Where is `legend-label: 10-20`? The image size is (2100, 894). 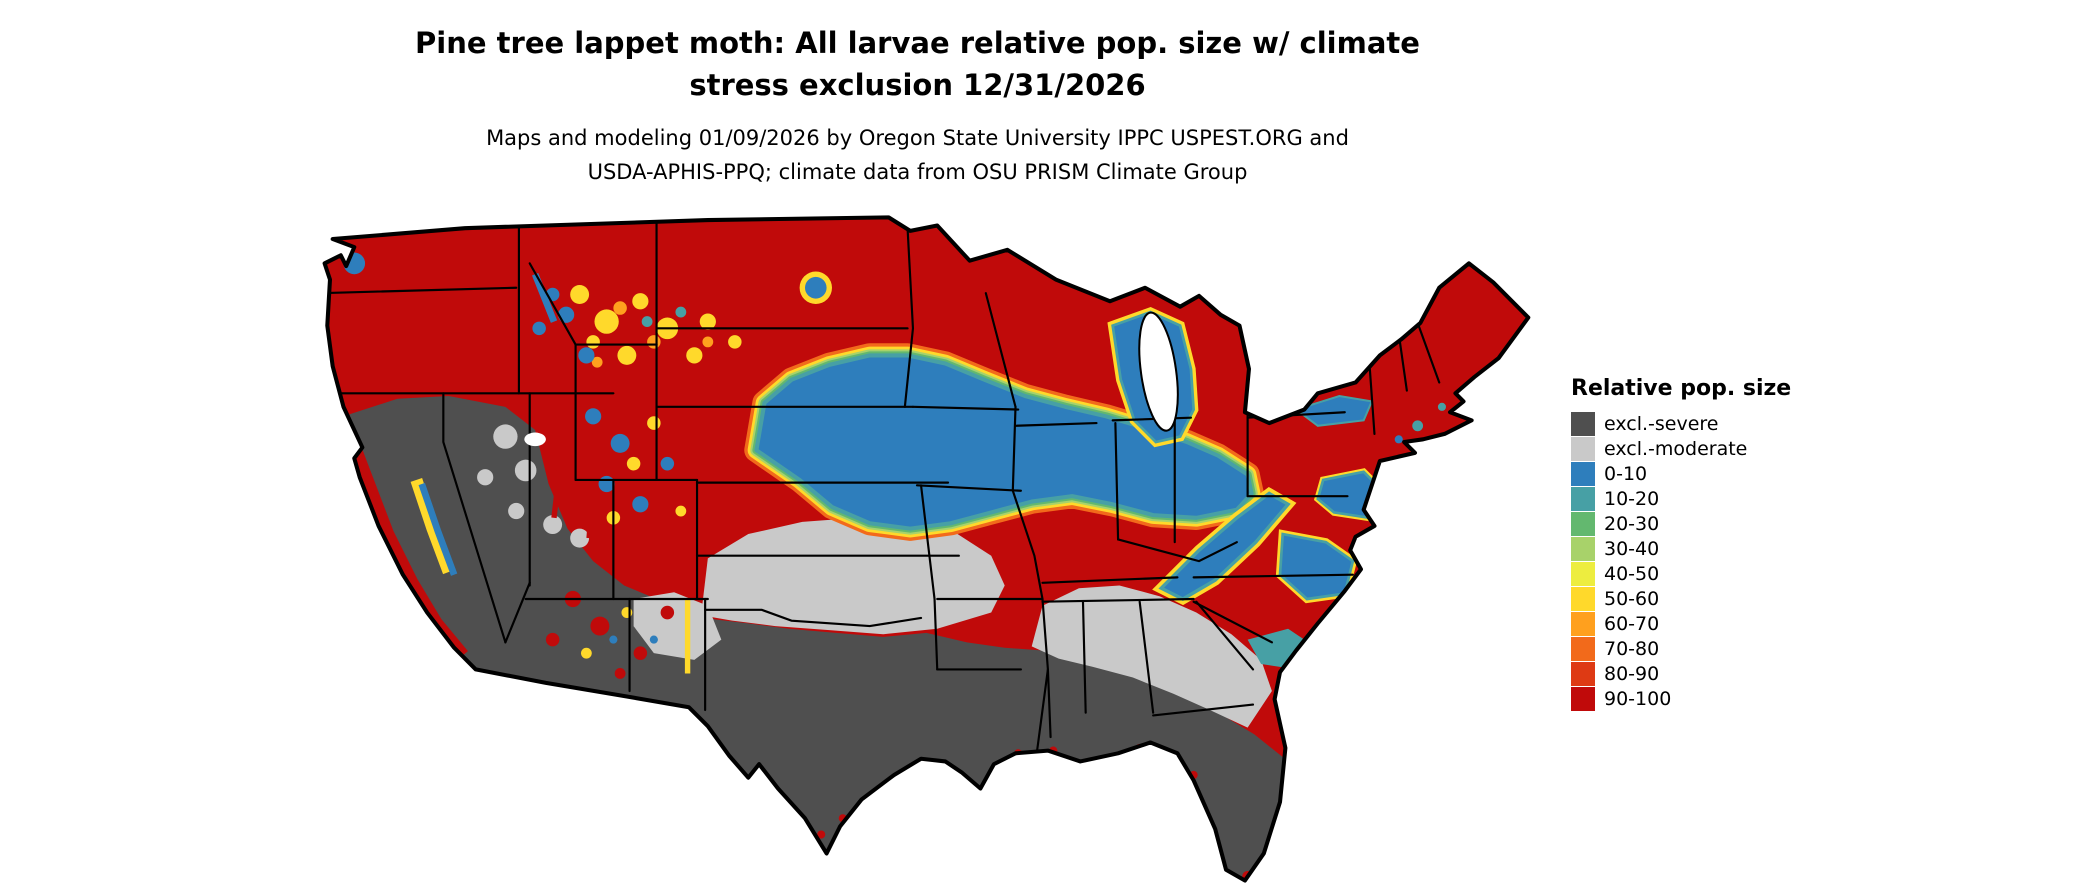 legend-label: 10-20 is located at coordinates (1632, 498).